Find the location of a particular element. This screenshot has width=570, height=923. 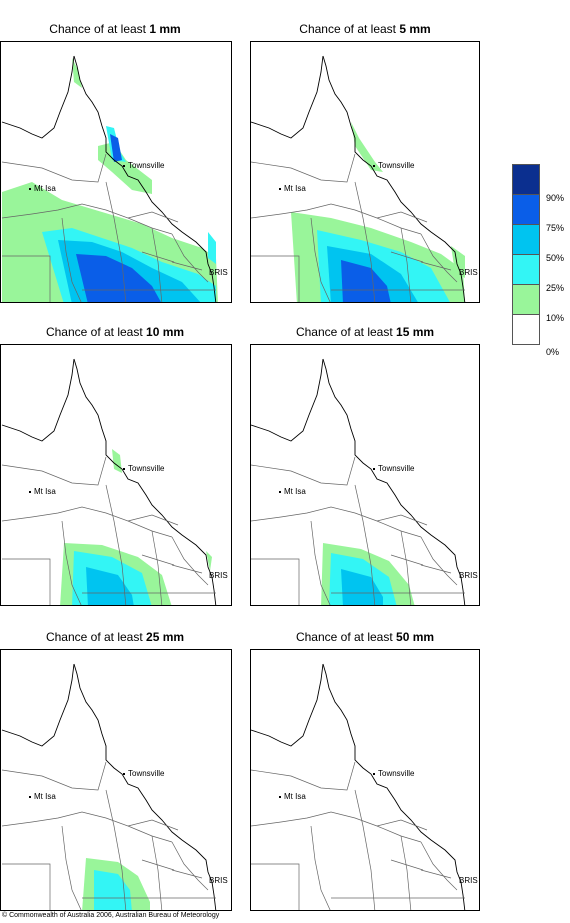

probability-legend: 90% 75% 50% 25% 10% 0% is located at coordinates (538, 260).